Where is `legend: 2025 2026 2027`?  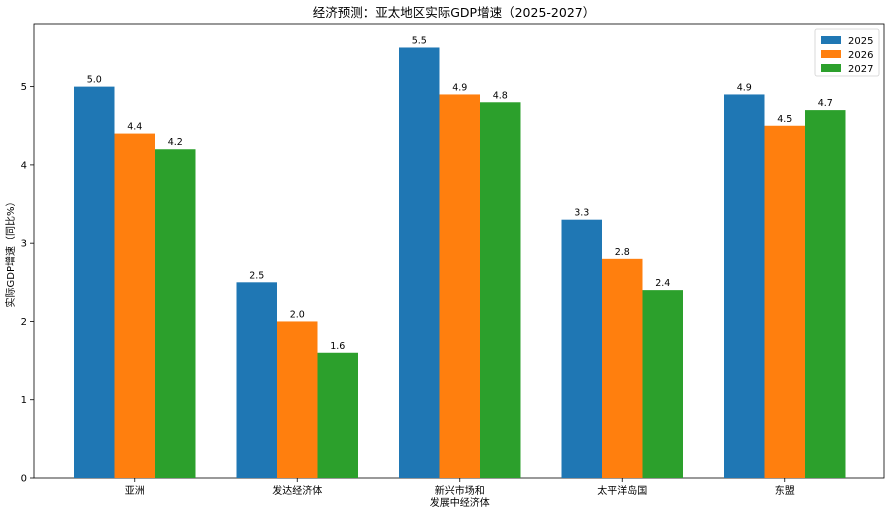
legend: 2025 2026 2027 is located at coordinates (847, 52).